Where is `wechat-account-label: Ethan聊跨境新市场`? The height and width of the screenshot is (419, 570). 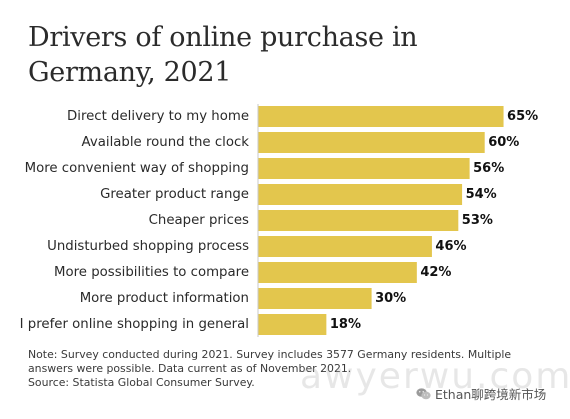 wechat-account-label: Ethan聊跨境新市场 is located at coordinates (491, 394).